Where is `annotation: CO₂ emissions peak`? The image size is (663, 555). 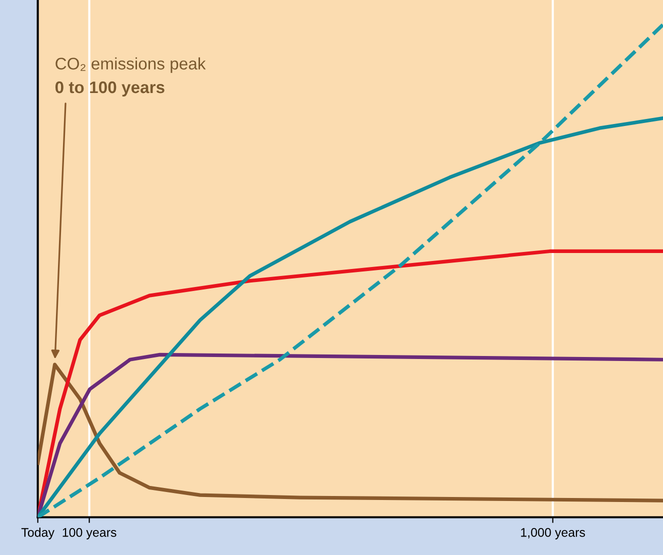
annotation: CO₂ emissions peak is located at coordinates (131, 65).